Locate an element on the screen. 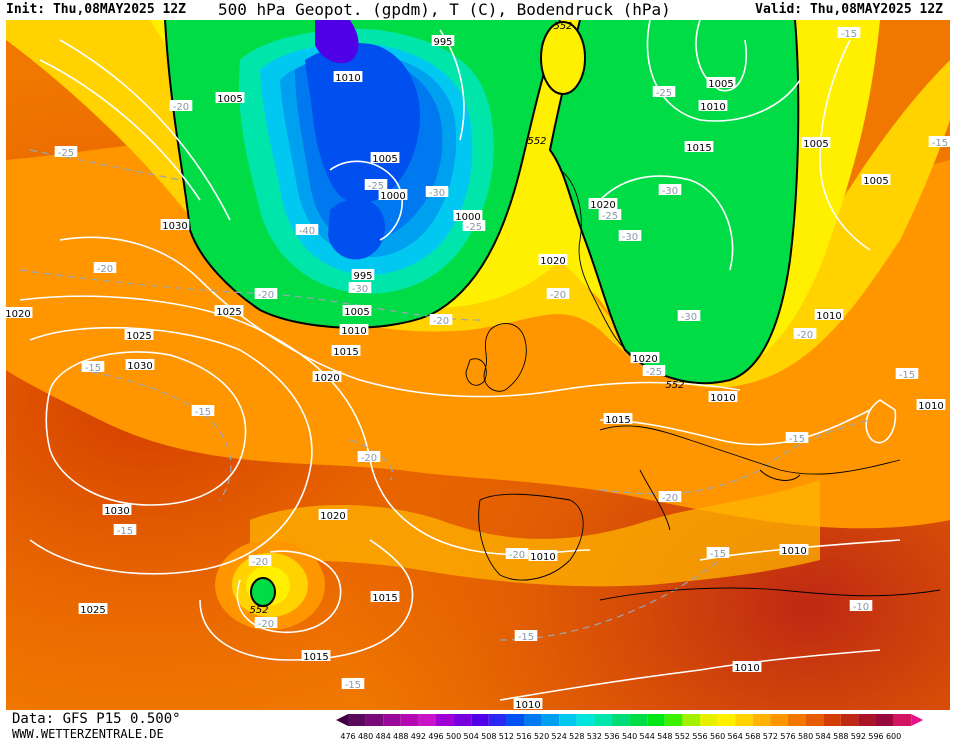 Image resolution: width=959 pixels, height=741 pixels. colorbar-tick-label: 504 is located at coordinates (471, 736).